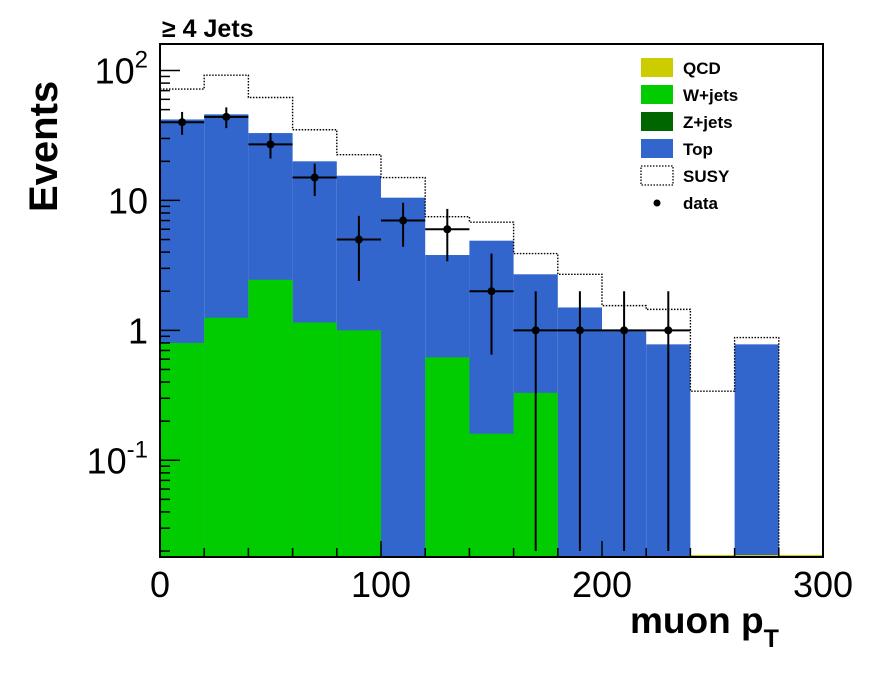 Image resolution: width=896 pixels, height=674 pixels. What do you see at coordinates (137, 449) in the screenshot?
I see `y-tick-label-exponent: -1` at bounding box center [137, 449].